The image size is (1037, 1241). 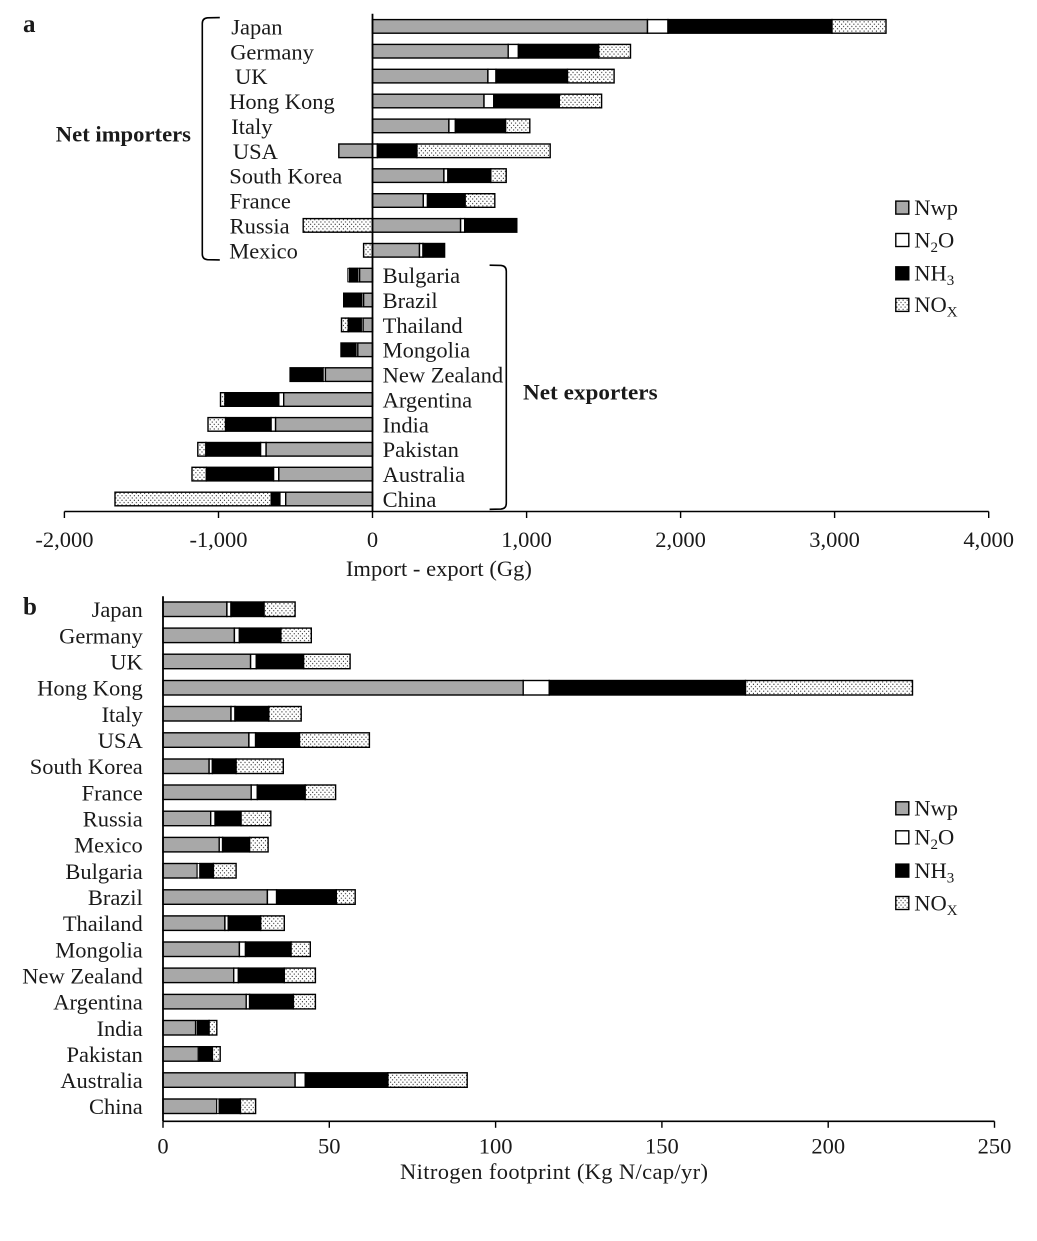 I want to click on svg-text: a, so click(x=29, y=24).